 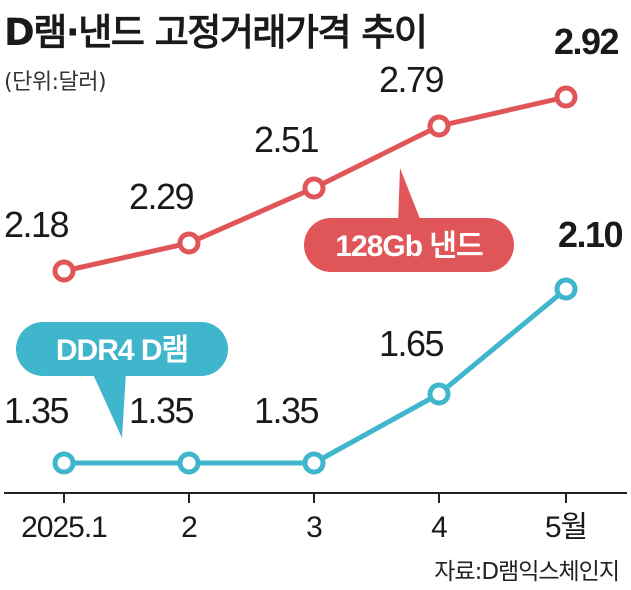 I want to click on x-tick-label: 4, so click(x=439, y=527).